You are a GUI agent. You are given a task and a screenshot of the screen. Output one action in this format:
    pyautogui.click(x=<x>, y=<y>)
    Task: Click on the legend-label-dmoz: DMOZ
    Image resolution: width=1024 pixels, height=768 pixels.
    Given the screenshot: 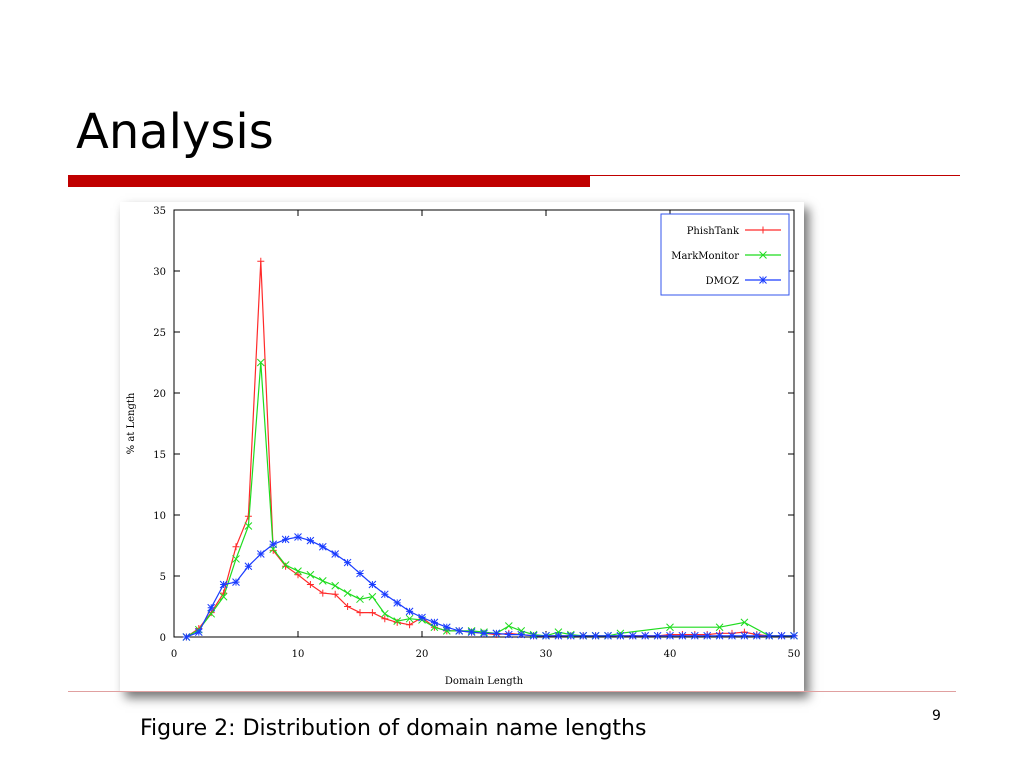 What is the action you would take?
    pyautogui.click(x=722, y=281)
    